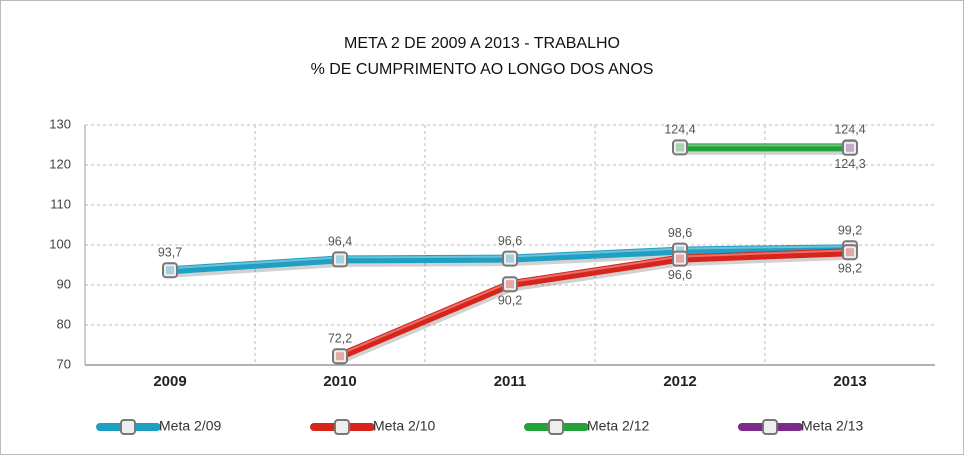 Image resolution: width=965 pixels, height=456 pixels. Describe the element at coordinates (339, 381) in the screenshot. I see `x-tick-label: 2010` at that location.